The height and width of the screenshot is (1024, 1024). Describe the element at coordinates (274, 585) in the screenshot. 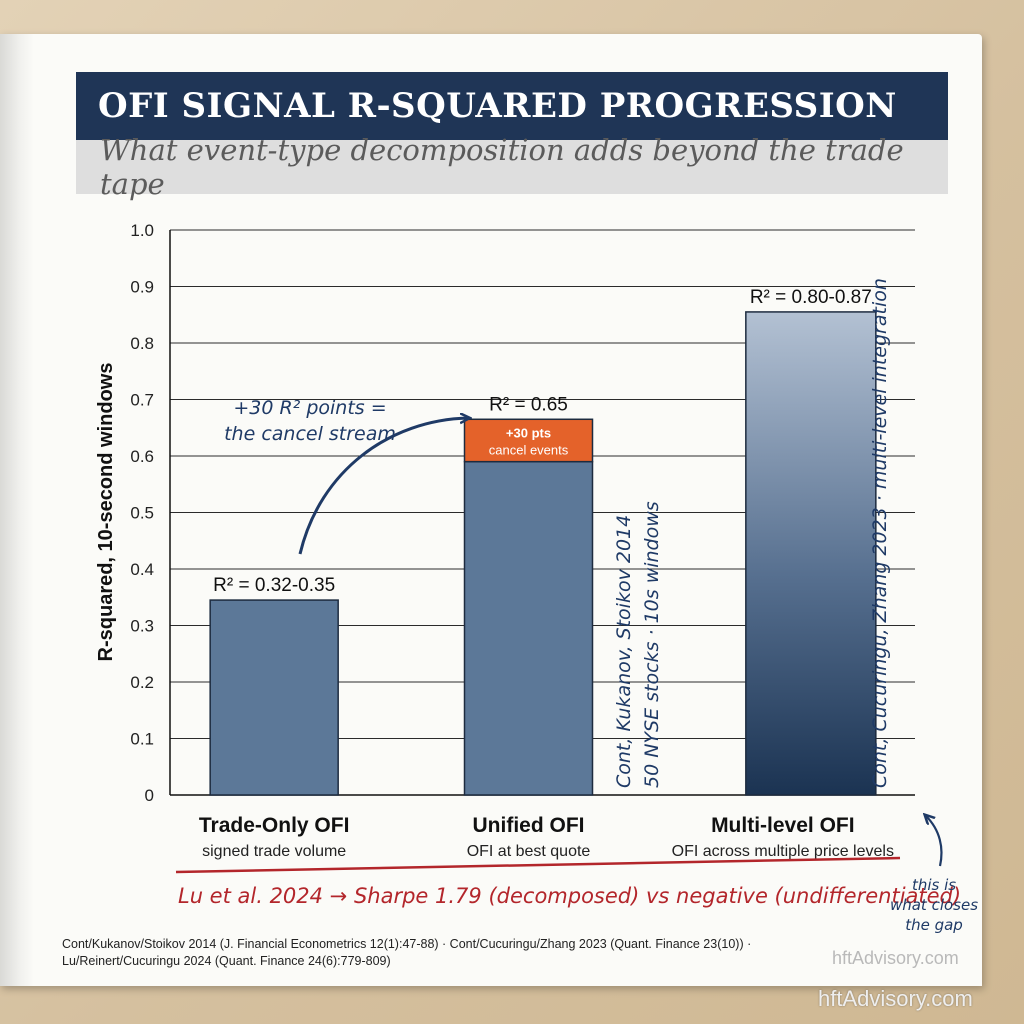

I see `value-label: R² = 0.32-0.35` at that location.